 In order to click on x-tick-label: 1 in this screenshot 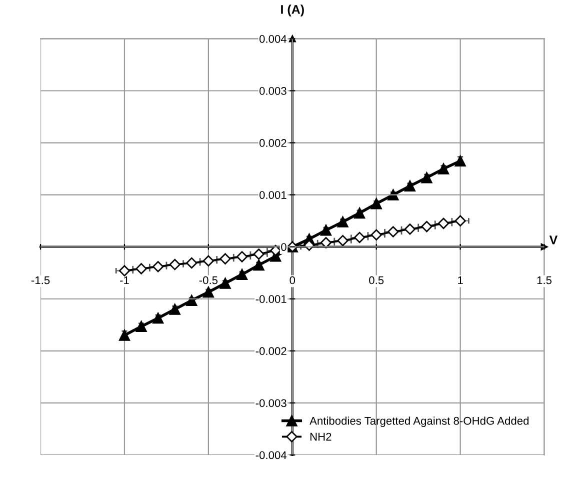, I will do `click(460, 280)`.